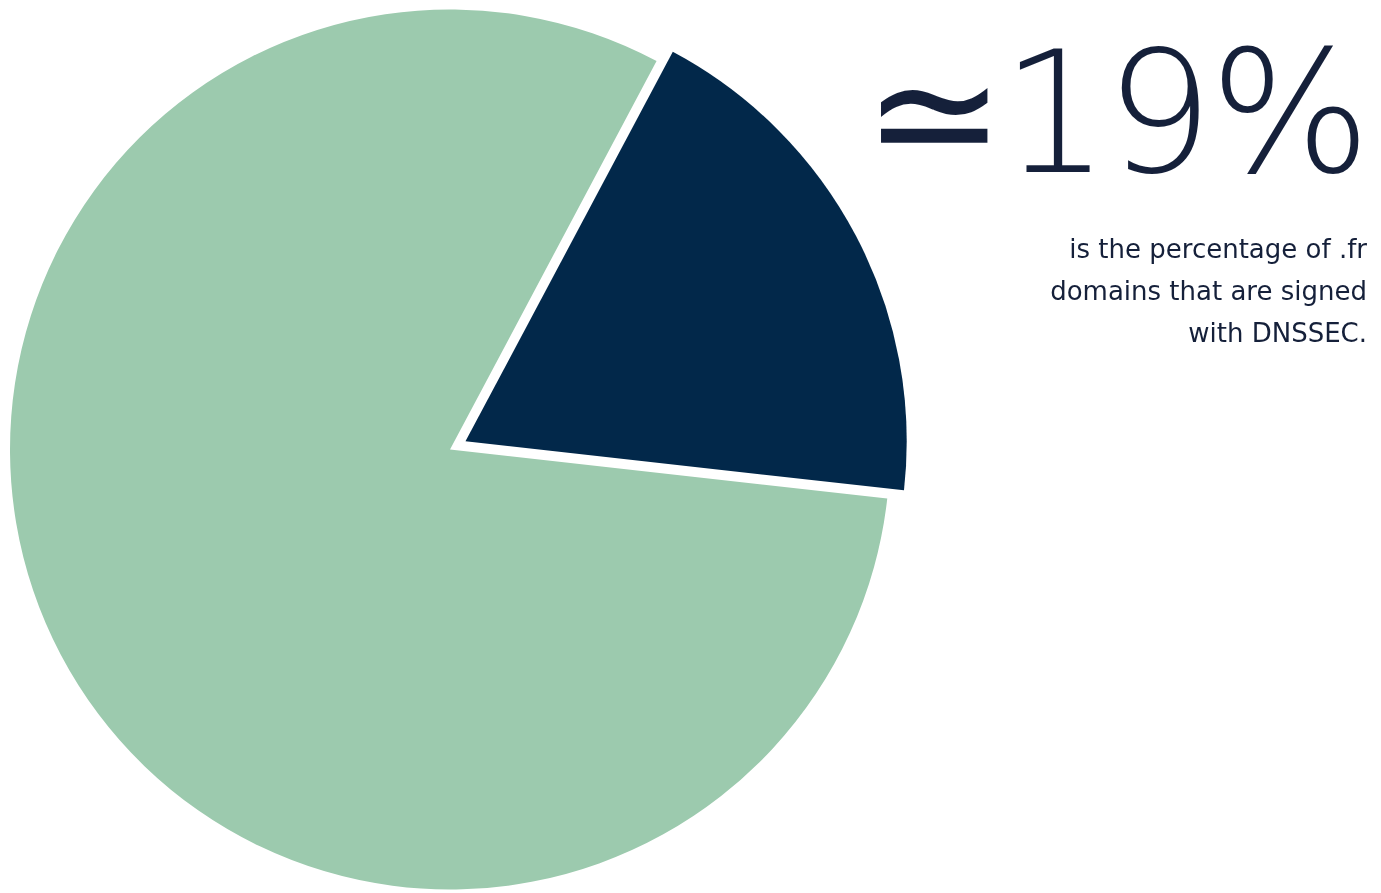  What do you see at coordinates (1115, 113) in the screenshot?
I see `data-label: ≃19%` at bounding box center [1115, 113].